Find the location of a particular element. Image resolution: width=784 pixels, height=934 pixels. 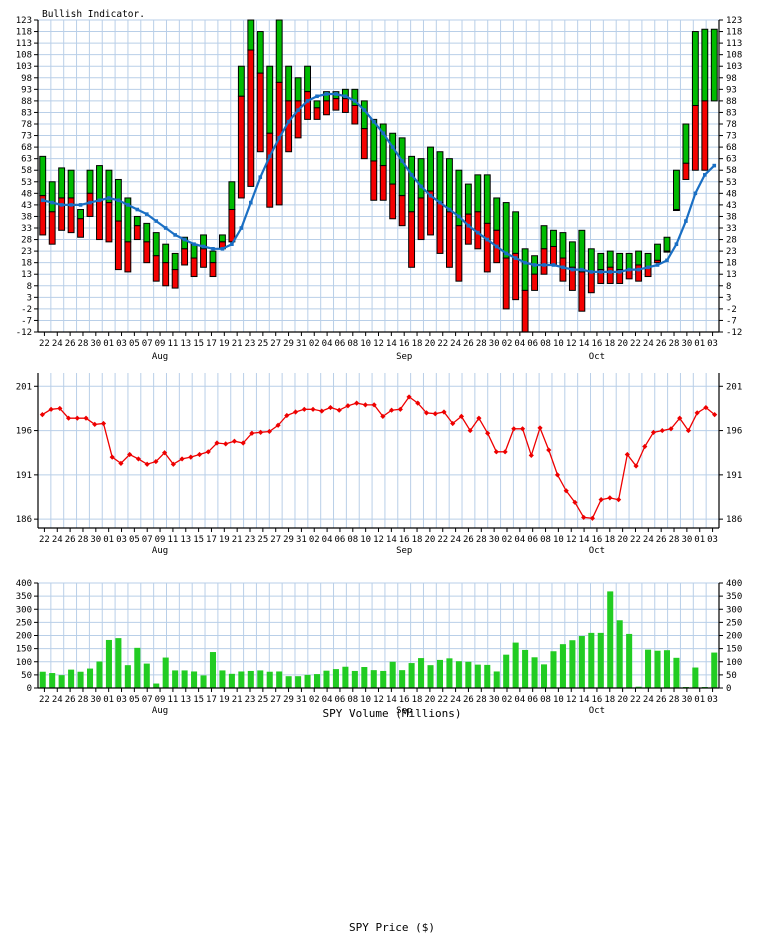

x-axis-label: 14 is located at coordinates (391, 344).